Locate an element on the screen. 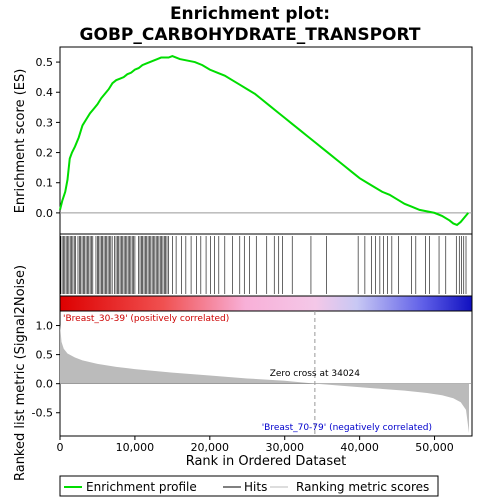  chart-title-line2: GOBP_CARBOHYDRATE_TRANSPORT is located at coordinates (250, 35).